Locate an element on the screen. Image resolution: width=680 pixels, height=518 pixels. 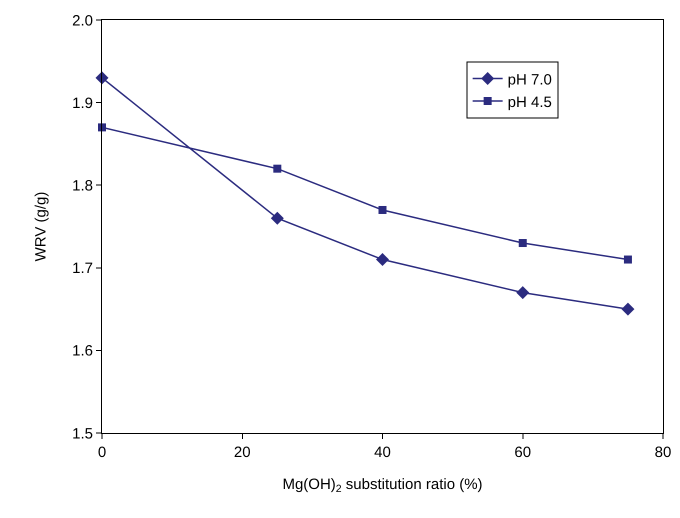
y-axis-title: WRV (g/g) is located at coordinates (41, 227).